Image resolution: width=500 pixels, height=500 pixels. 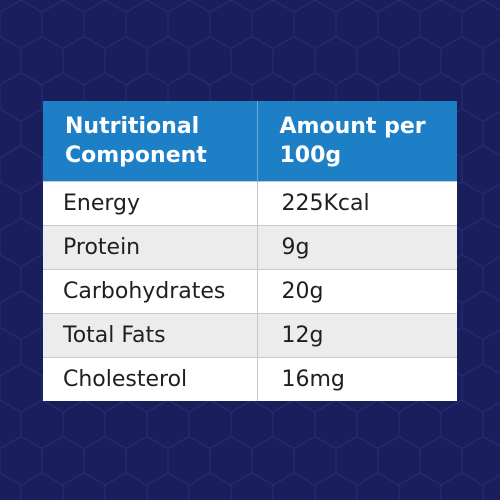 What do you see at coordinates (356, 378) in the screenshot?
I see `amount-cell: 16mg` at bounding box center [356, 378].